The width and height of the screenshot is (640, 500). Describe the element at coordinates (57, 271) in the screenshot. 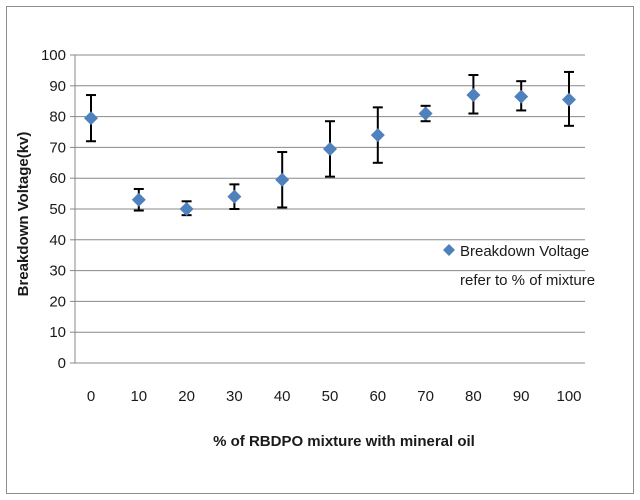

I see `y-tick-label: 30` at that location.